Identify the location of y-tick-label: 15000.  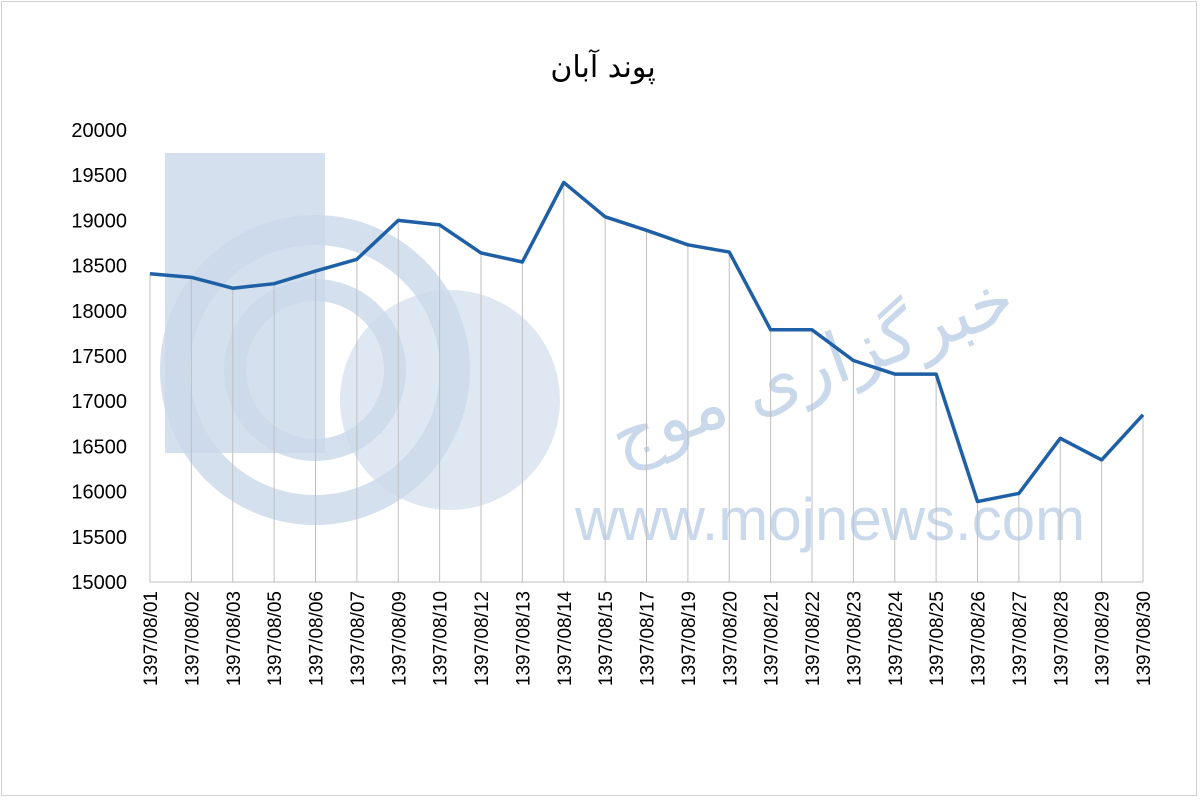
(99, 583).